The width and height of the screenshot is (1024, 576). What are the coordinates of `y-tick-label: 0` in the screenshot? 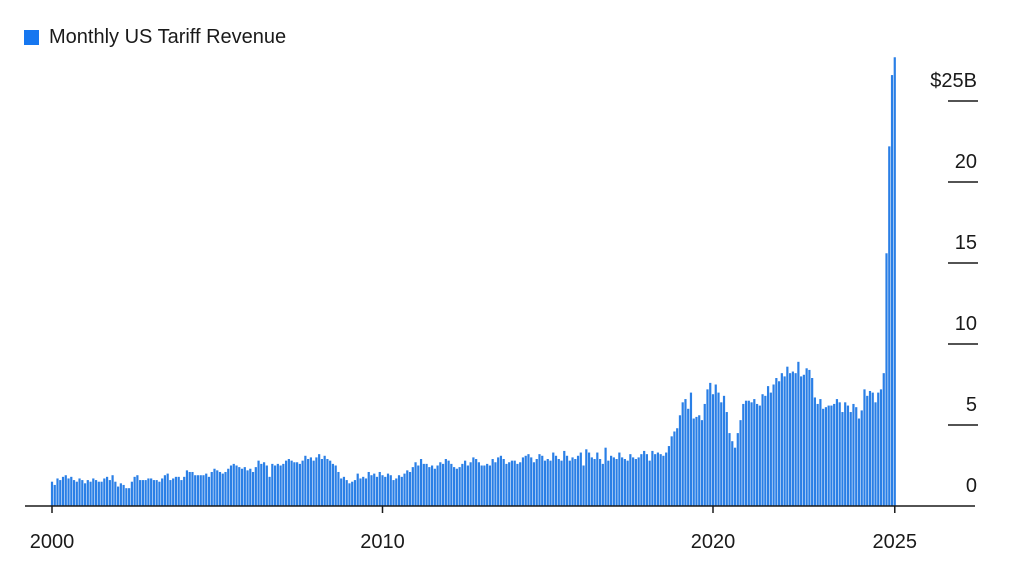 It's located at (971, 486).